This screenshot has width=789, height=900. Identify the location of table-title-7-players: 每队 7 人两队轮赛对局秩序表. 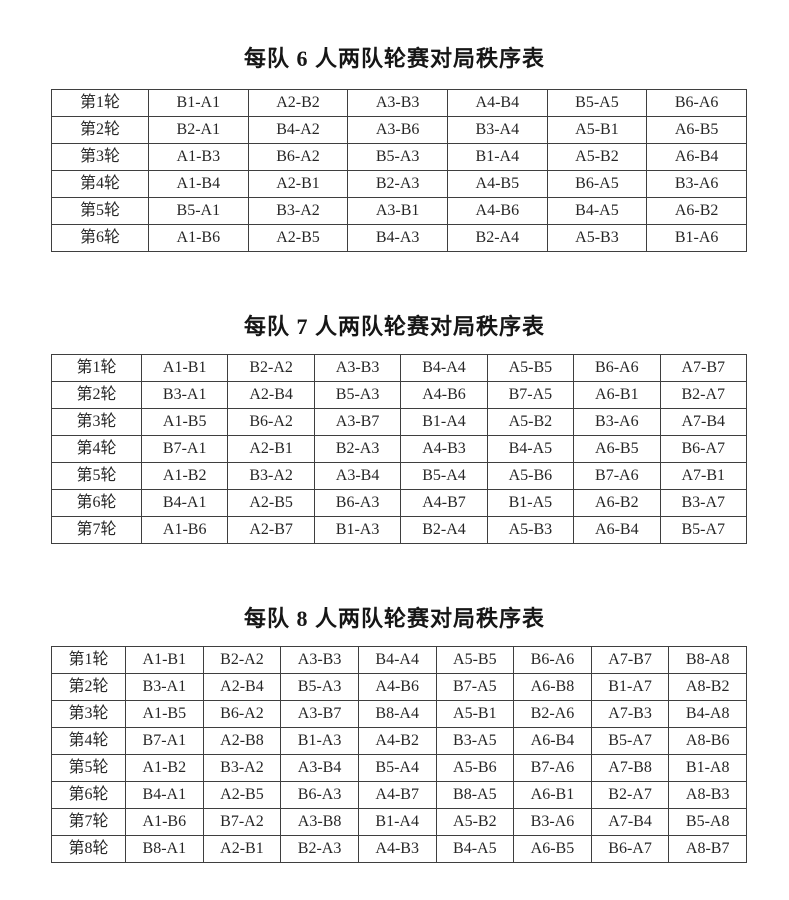
(394, 326).